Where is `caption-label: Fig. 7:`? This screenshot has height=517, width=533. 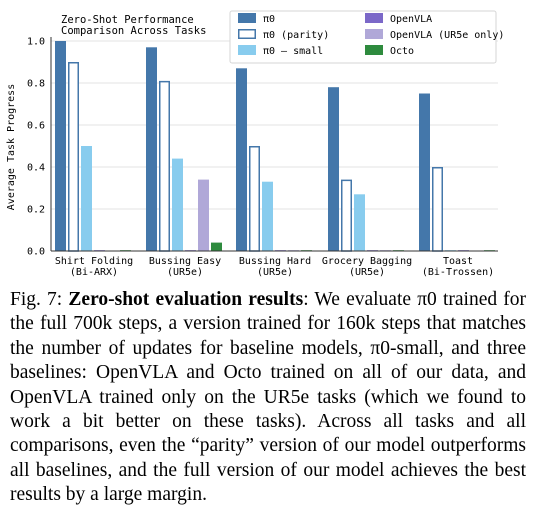
caption-label: Fig. 7: is located at coordinates (36, 299).